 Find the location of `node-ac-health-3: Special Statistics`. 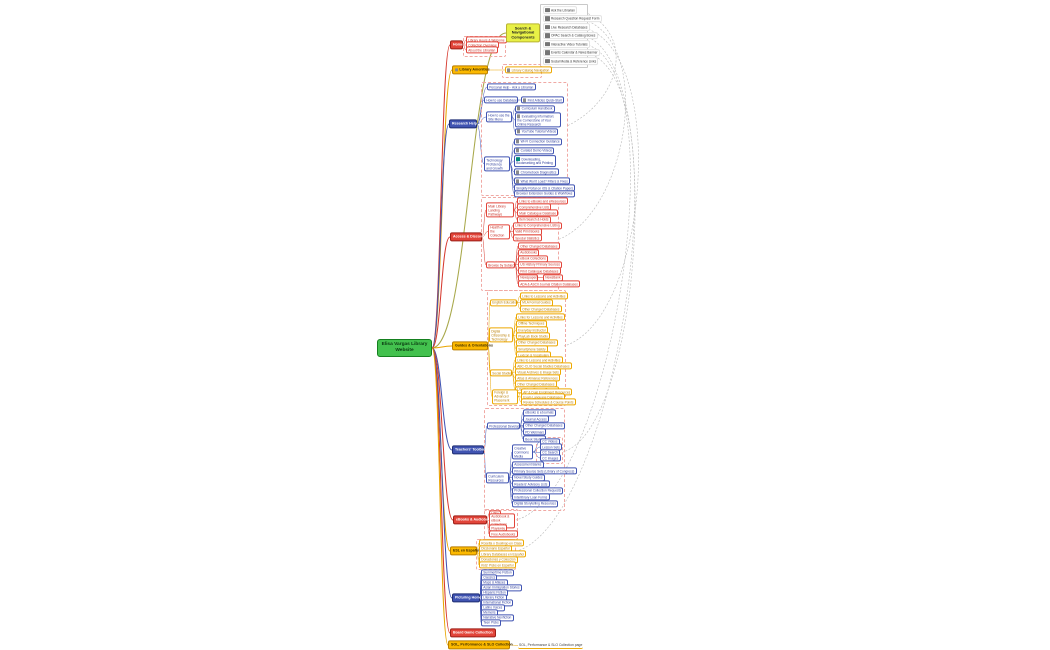

node-ac-health-3: Special Statistics is located at coordinates (527, 238).